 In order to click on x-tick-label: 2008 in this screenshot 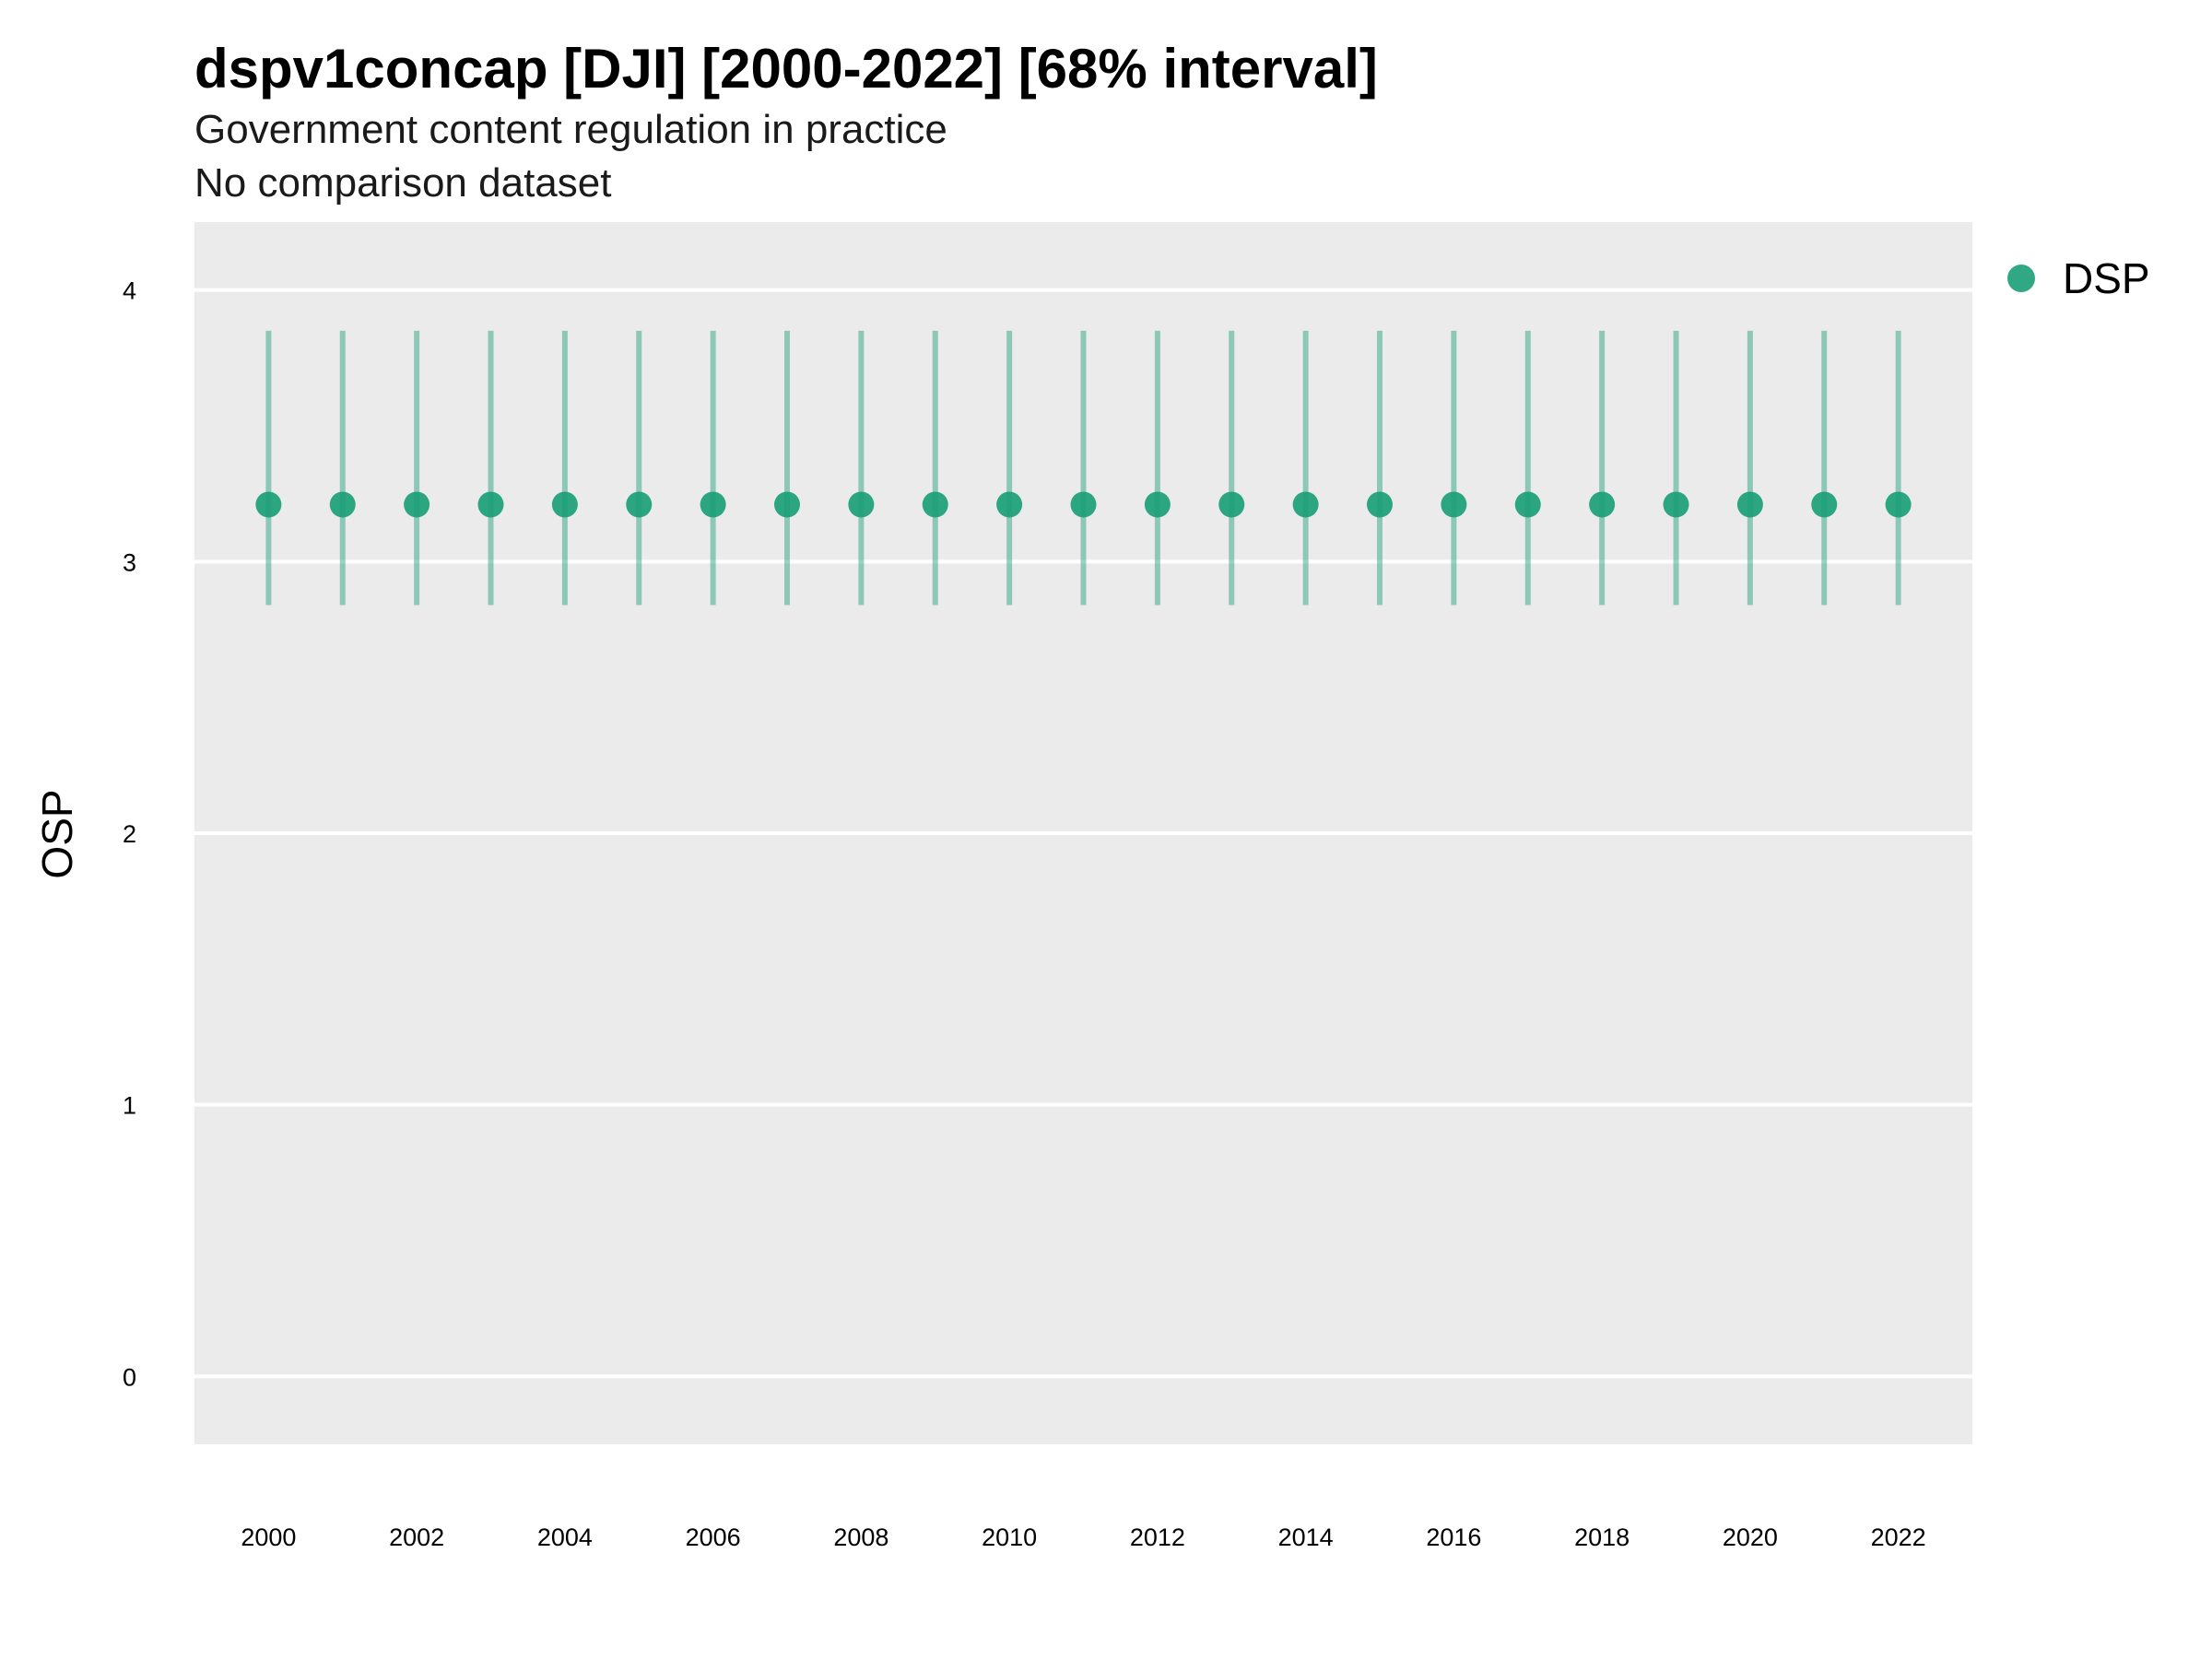, I will do `click(860, 1537)`.